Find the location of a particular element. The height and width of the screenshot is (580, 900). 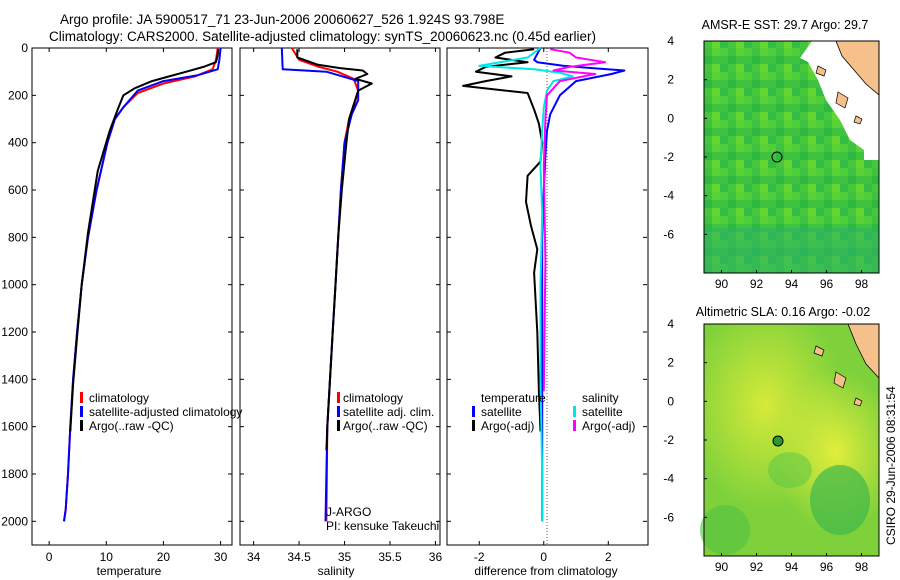

y-tick-label: 1000 is located at coordinates (14, 285).